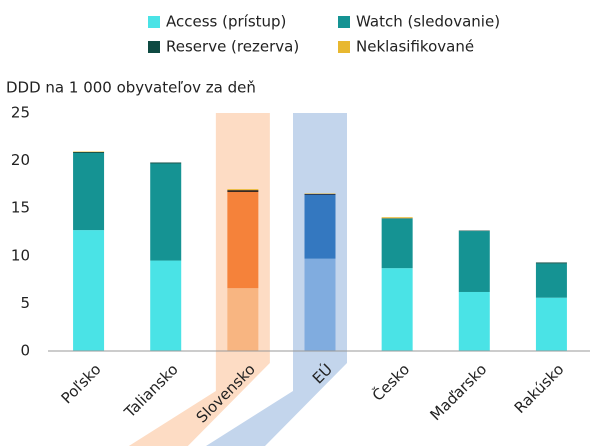  What do you see at coordinates (226, 22) in the screenshot?
I see `legend-label: Access (prístup)` at bounding box center [226, 22].